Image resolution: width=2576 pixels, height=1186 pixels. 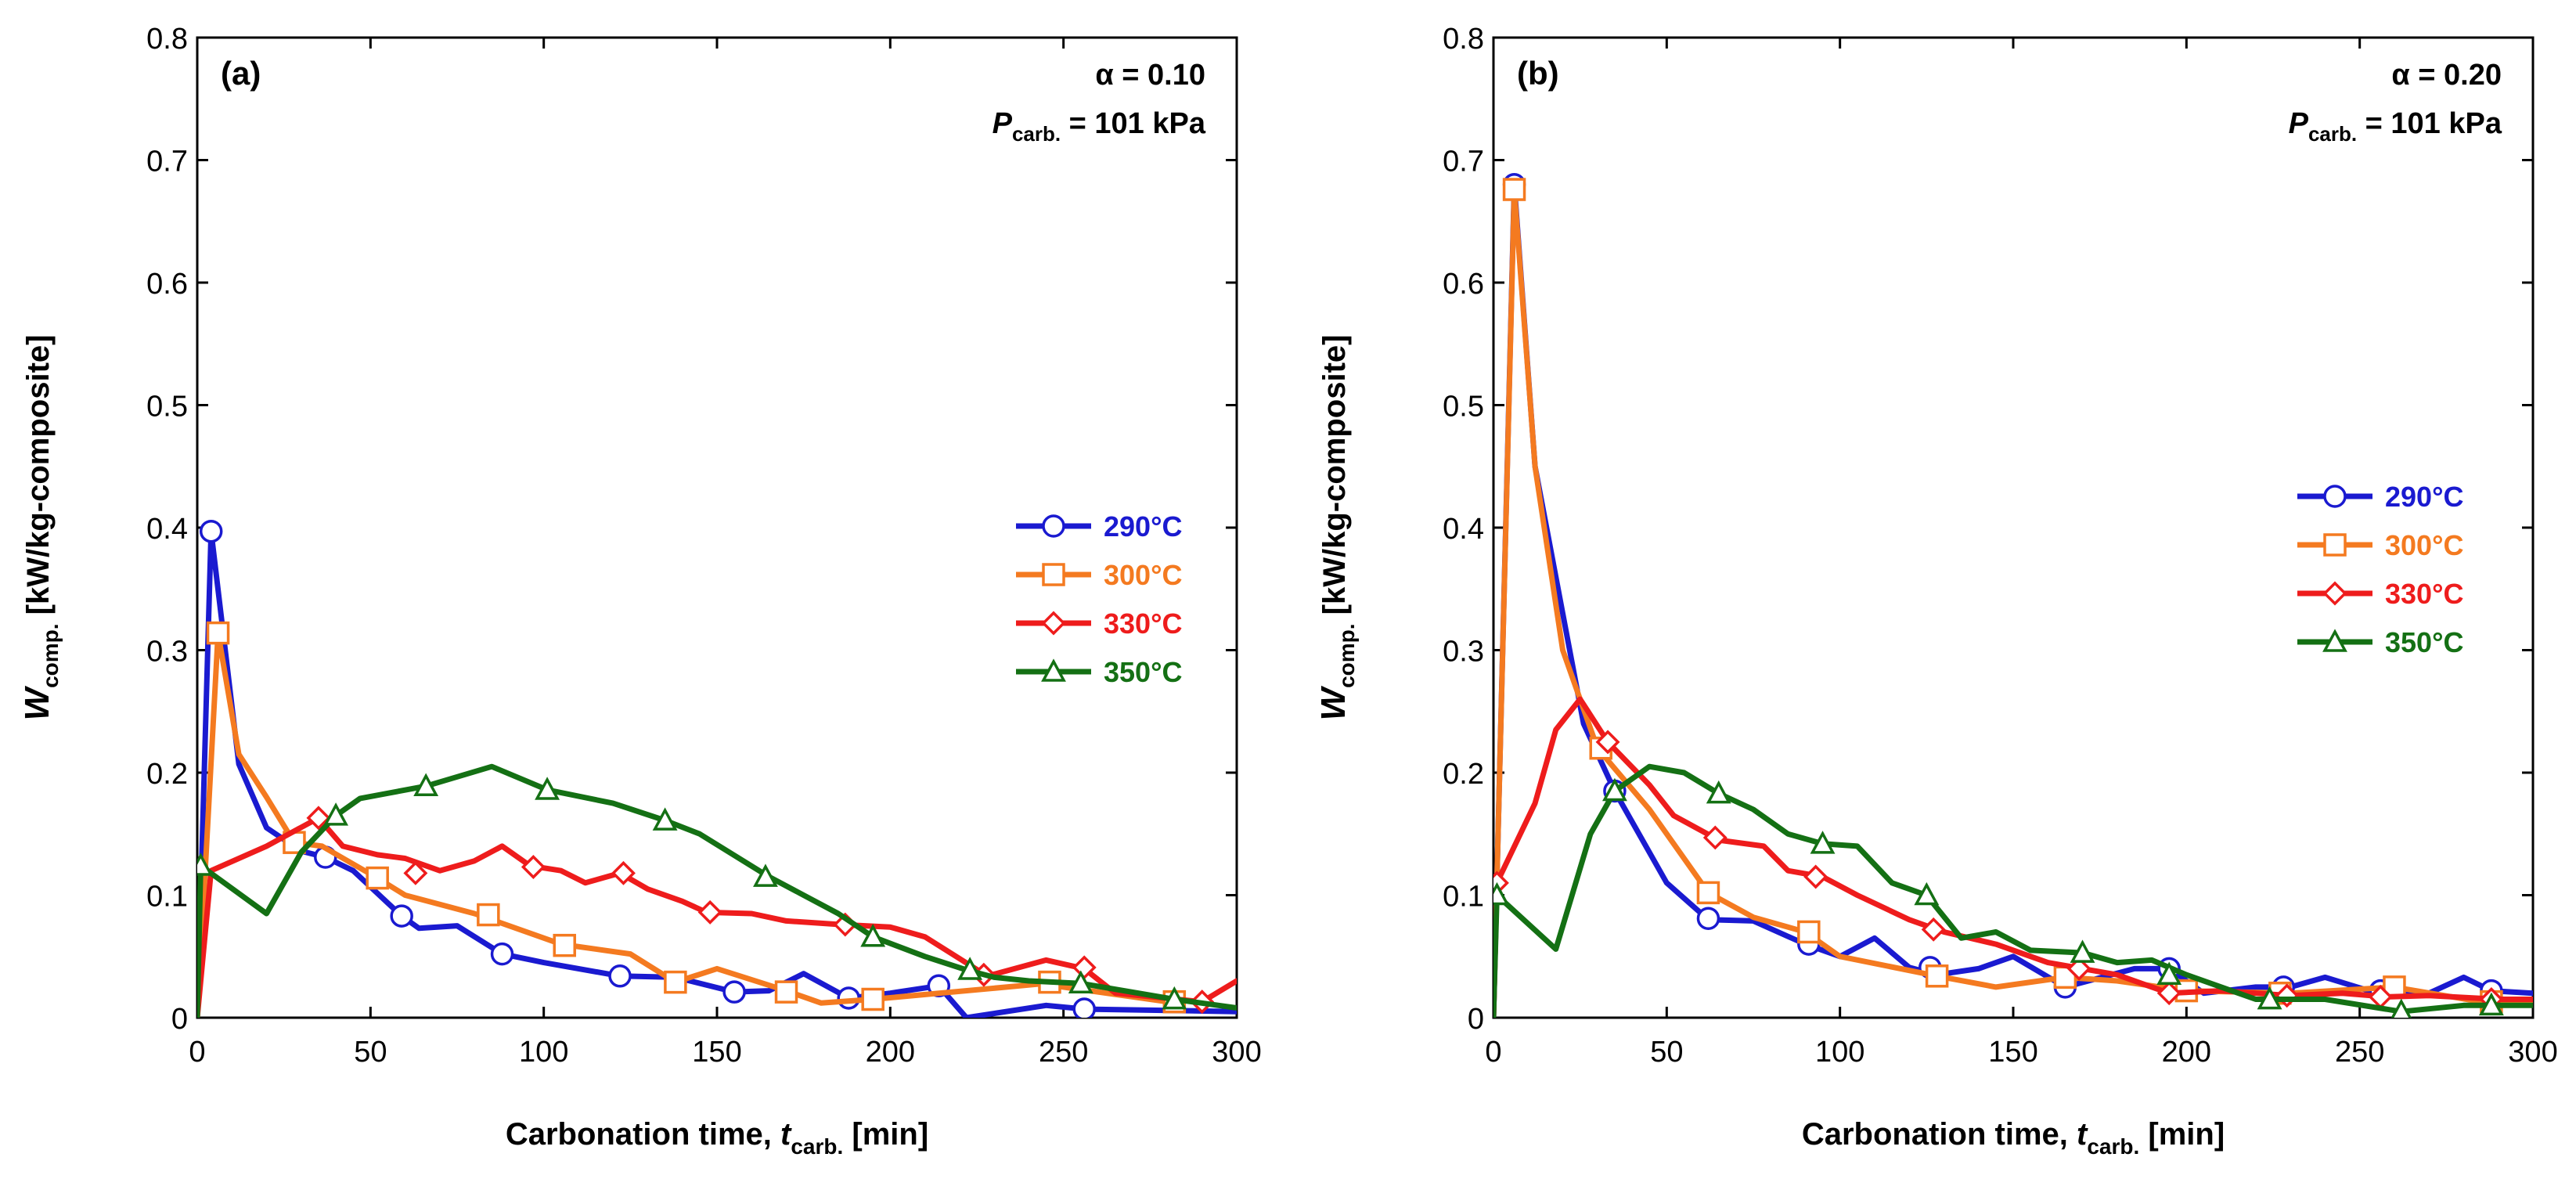 I want to click on x-axis-label-text: Carbonation time,, so click(x=1939, y=1134).